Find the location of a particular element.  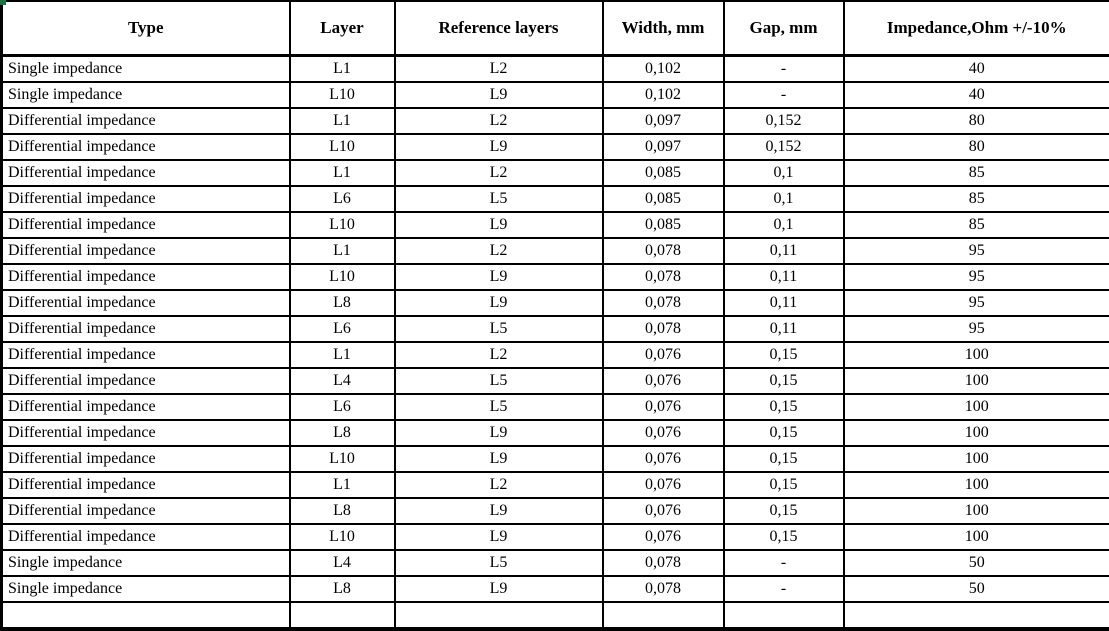

cell-impedance is located at coordinates (975, 615).